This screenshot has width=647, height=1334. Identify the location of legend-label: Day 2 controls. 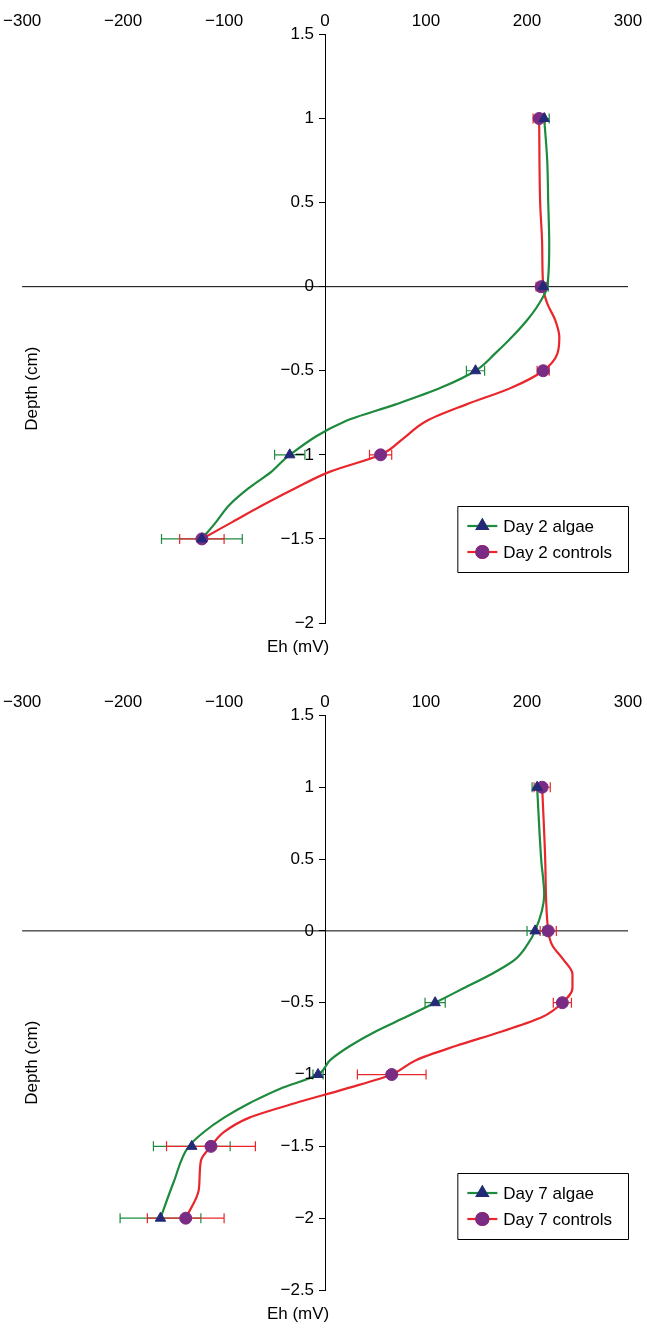
(558, 552).